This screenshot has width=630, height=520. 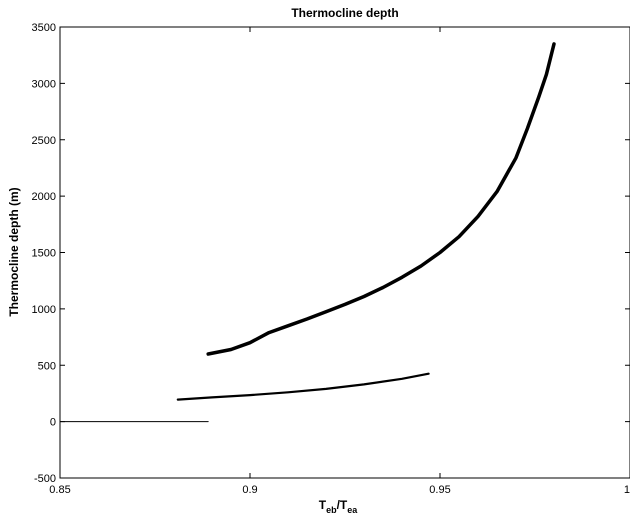 What do you see at coordinates (44, 28) in the screenshot?
I see `y-tick-label: 3500` at bounding box center [44, 28].